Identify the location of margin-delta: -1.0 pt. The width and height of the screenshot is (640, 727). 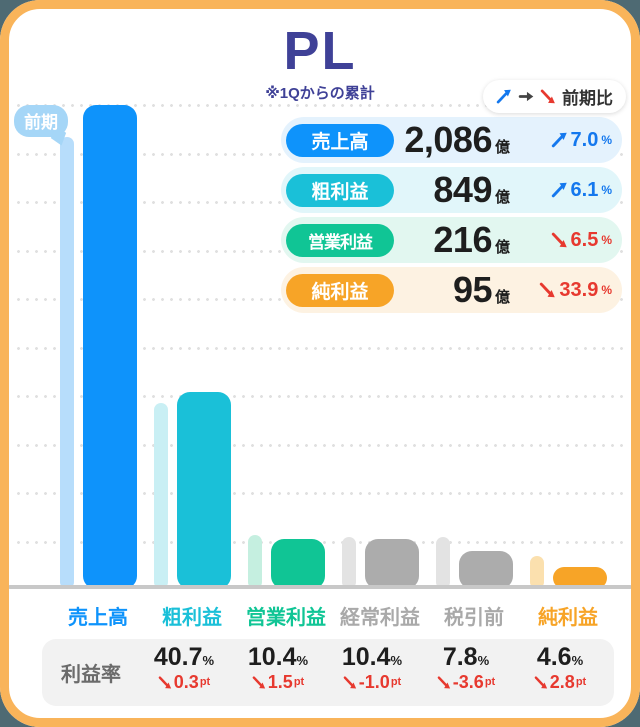
(372, 682).